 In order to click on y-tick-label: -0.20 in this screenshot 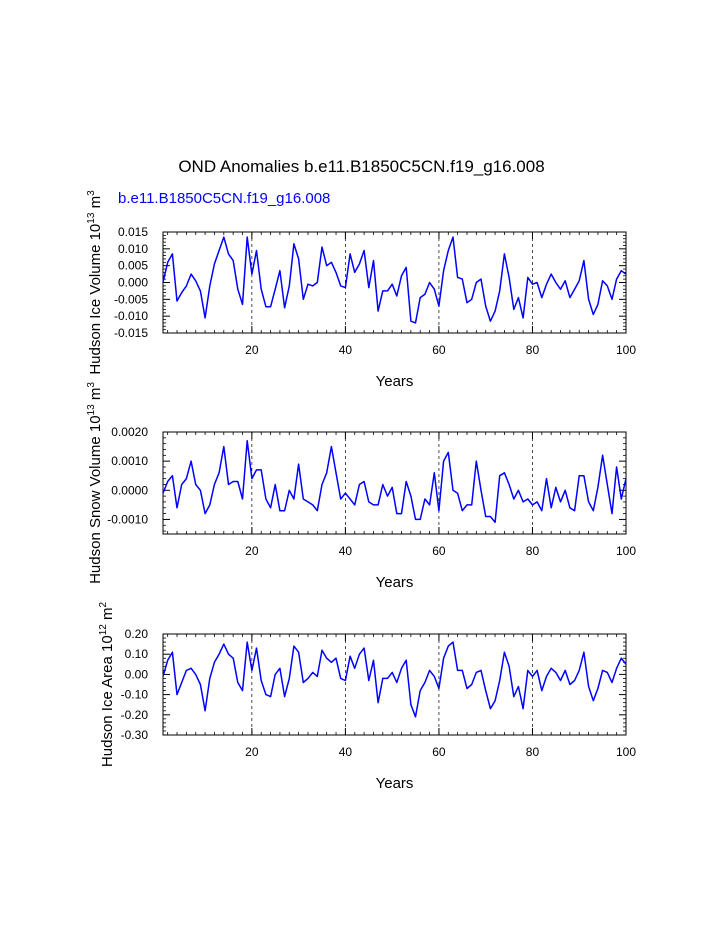, I will do `click(135, 715)`.